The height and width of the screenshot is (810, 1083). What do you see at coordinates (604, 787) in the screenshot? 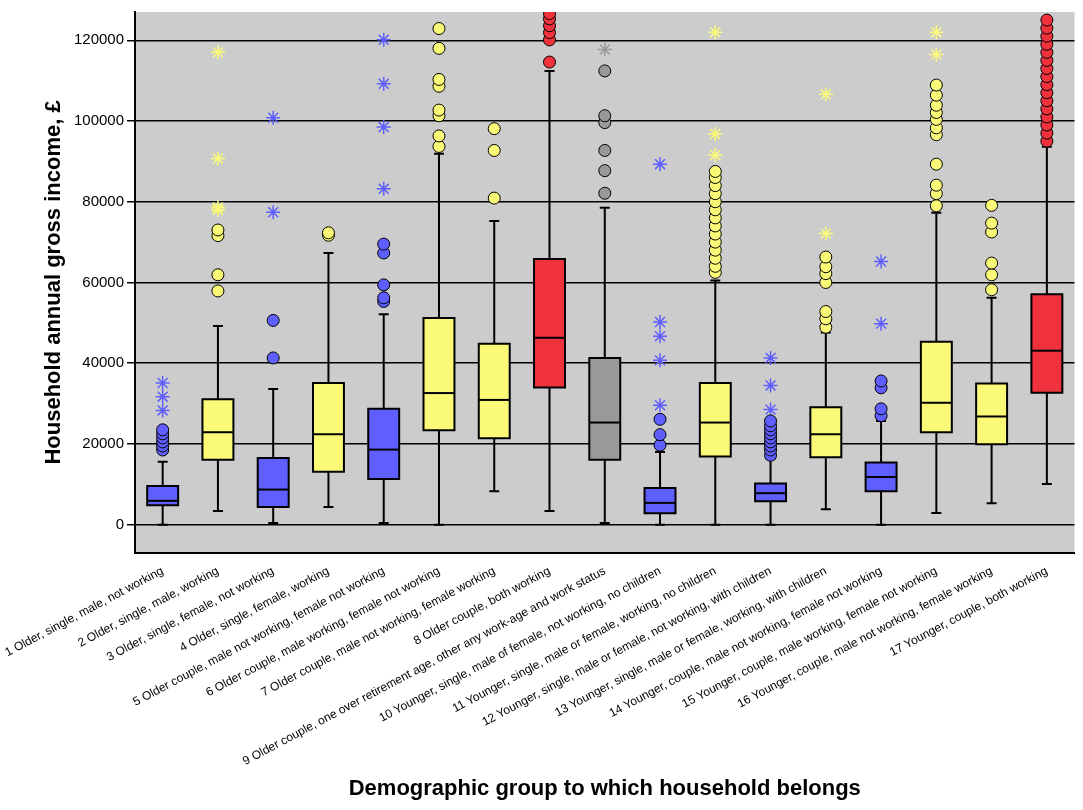
I see `x-axis-title: Demographic group to which household belongs` at bounding box center [604, 787].